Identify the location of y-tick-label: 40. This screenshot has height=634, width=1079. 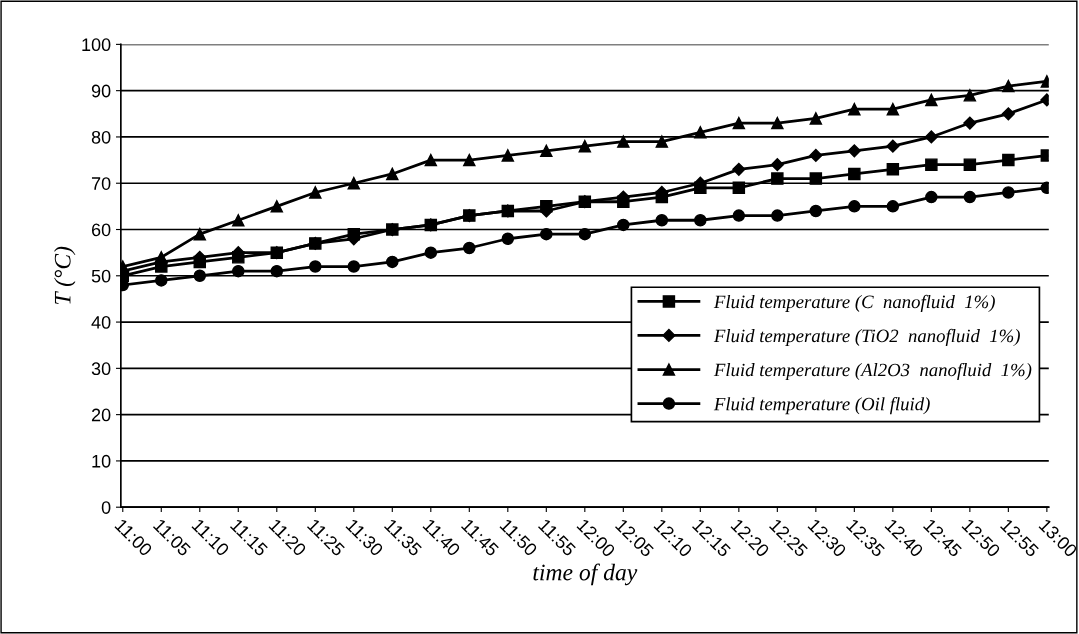
(101, 322).